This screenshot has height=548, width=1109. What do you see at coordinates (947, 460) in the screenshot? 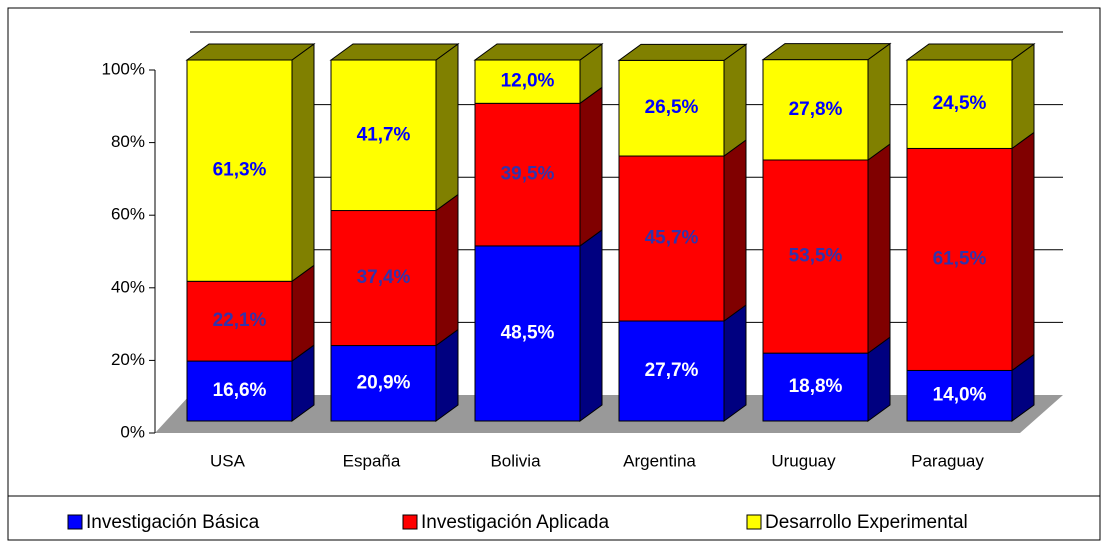
I see `x-tick-label: Paraguay` at bounding box center [947, 460].